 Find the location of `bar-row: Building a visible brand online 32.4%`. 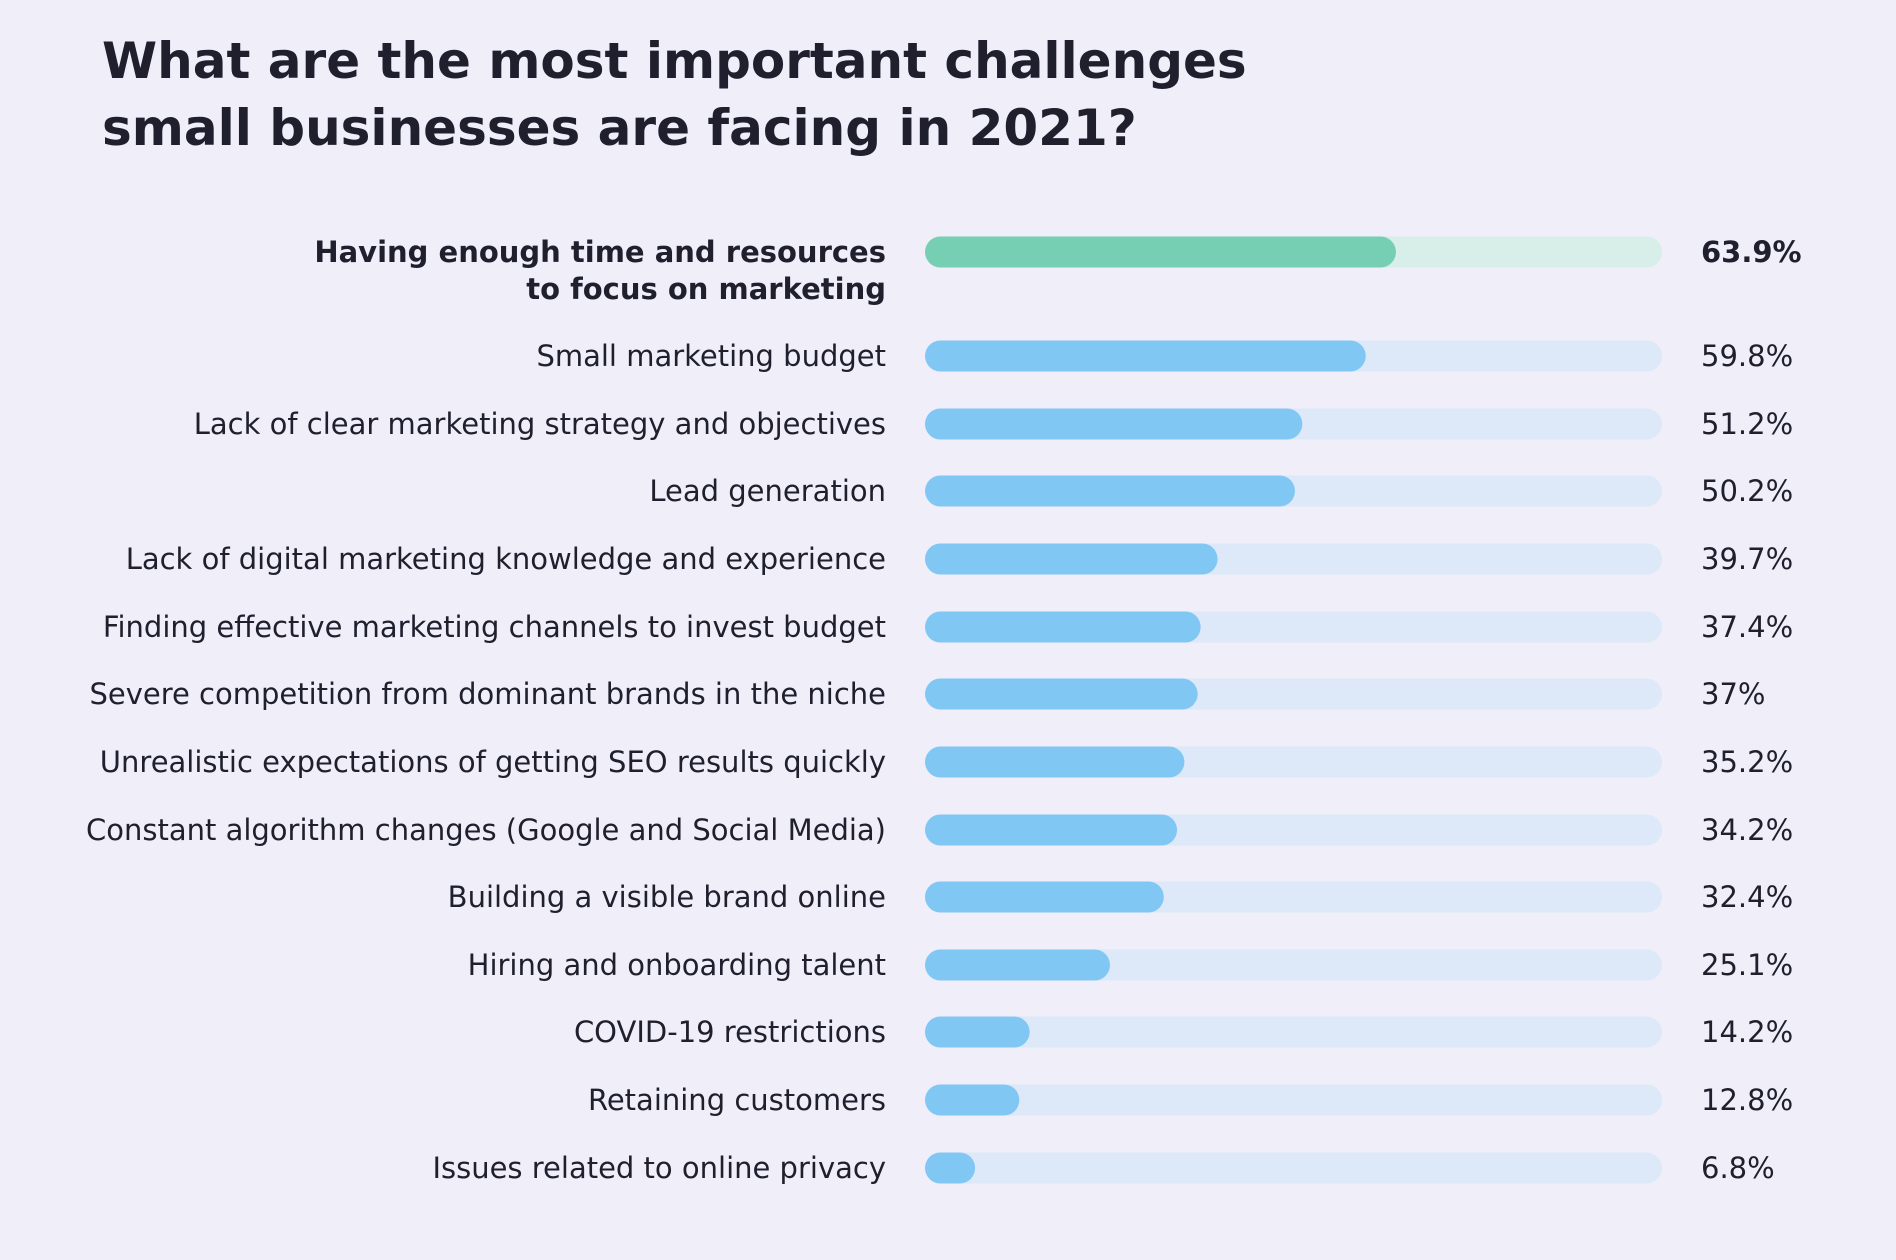

bar-row: Building a visible brand online 32.4% is located at coordinates (1120, 897).